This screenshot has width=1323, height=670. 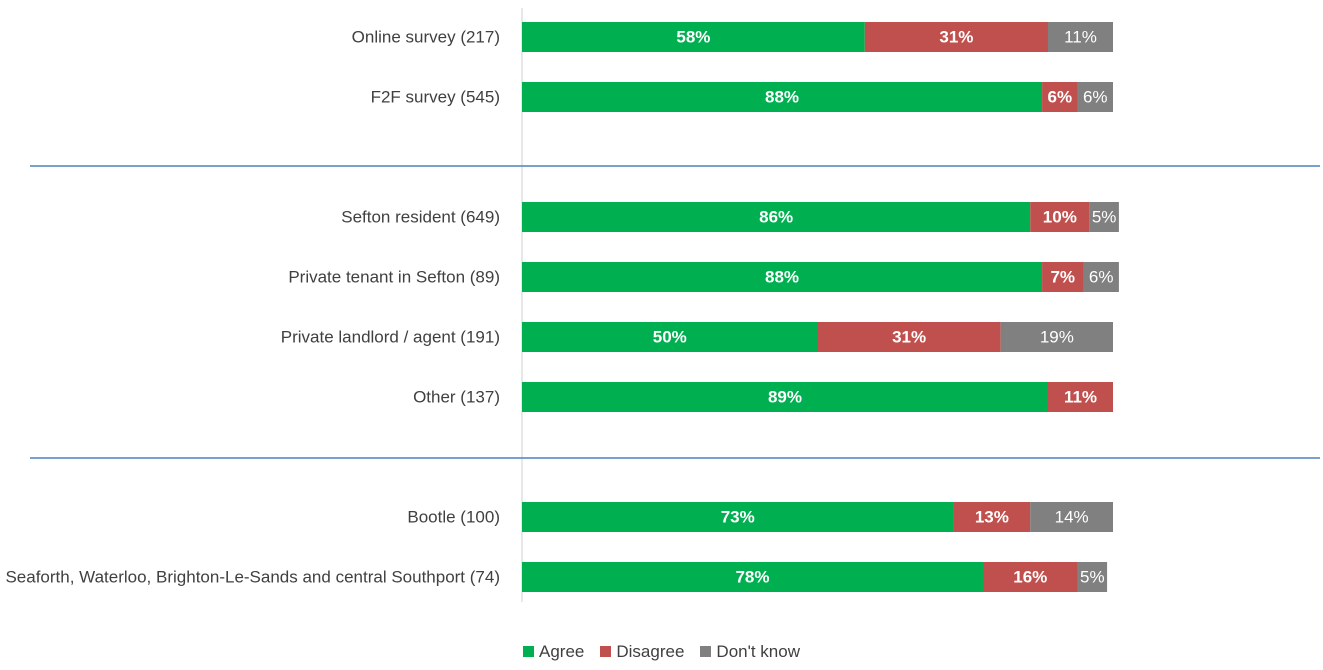 What do you see at coordinates (453, 517) in the screenshot?
I see `category-label: Bootle (100)` at bounding box center [453, 517].